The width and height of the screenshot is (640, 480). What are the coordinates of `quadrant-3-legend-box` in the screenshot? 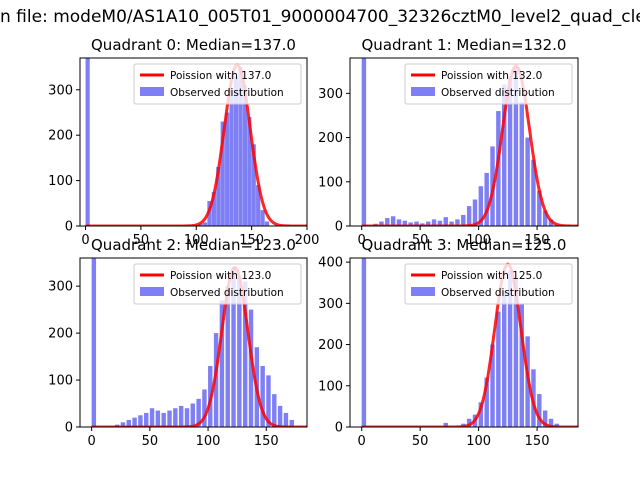 It's located at (488, 284).